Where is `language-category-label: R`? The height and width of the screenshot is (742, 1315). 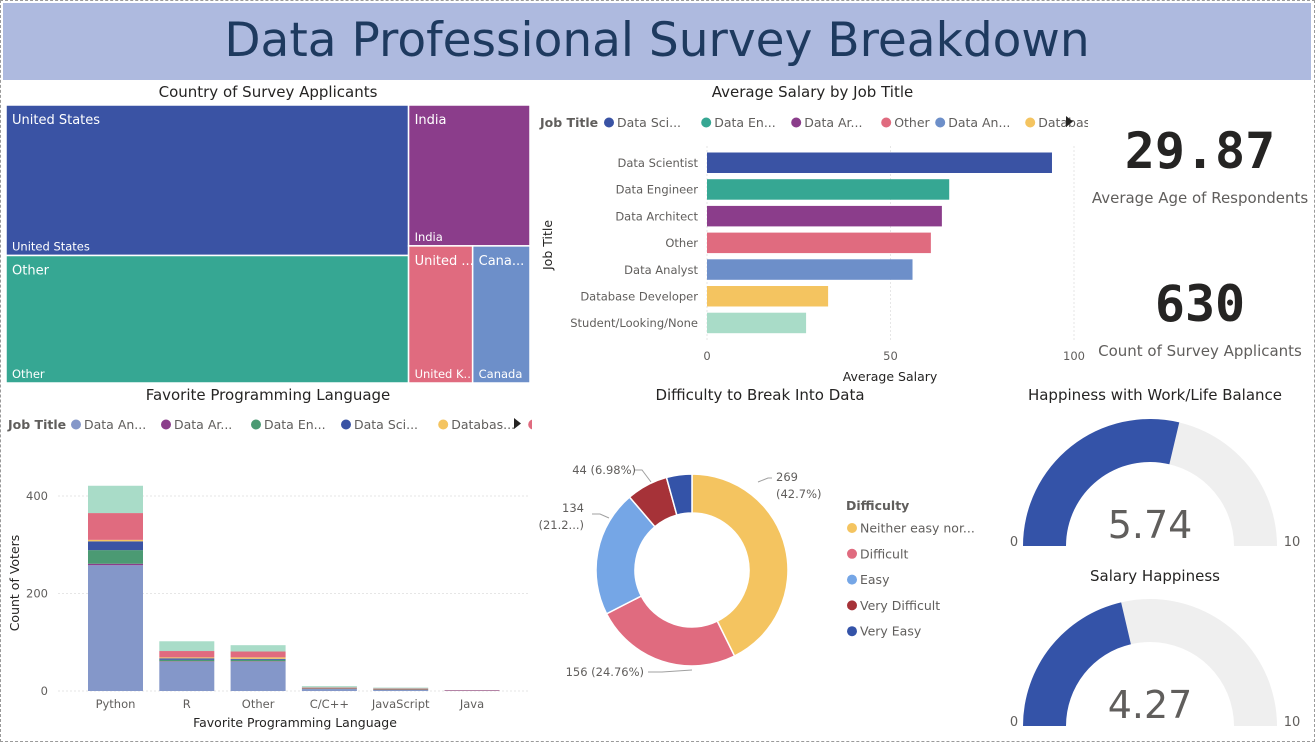
language-category-label: R is located at coordinates (187, 704).